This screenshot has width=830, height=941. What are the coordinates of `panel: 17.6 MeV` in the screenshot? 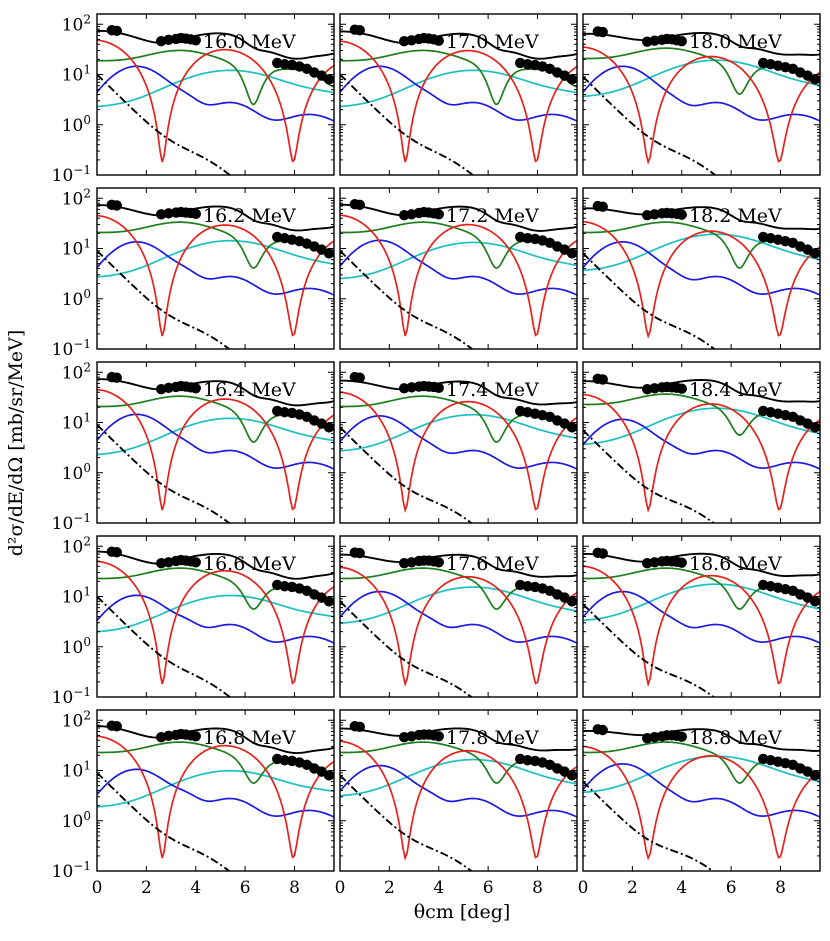 It's located at (458, 616).